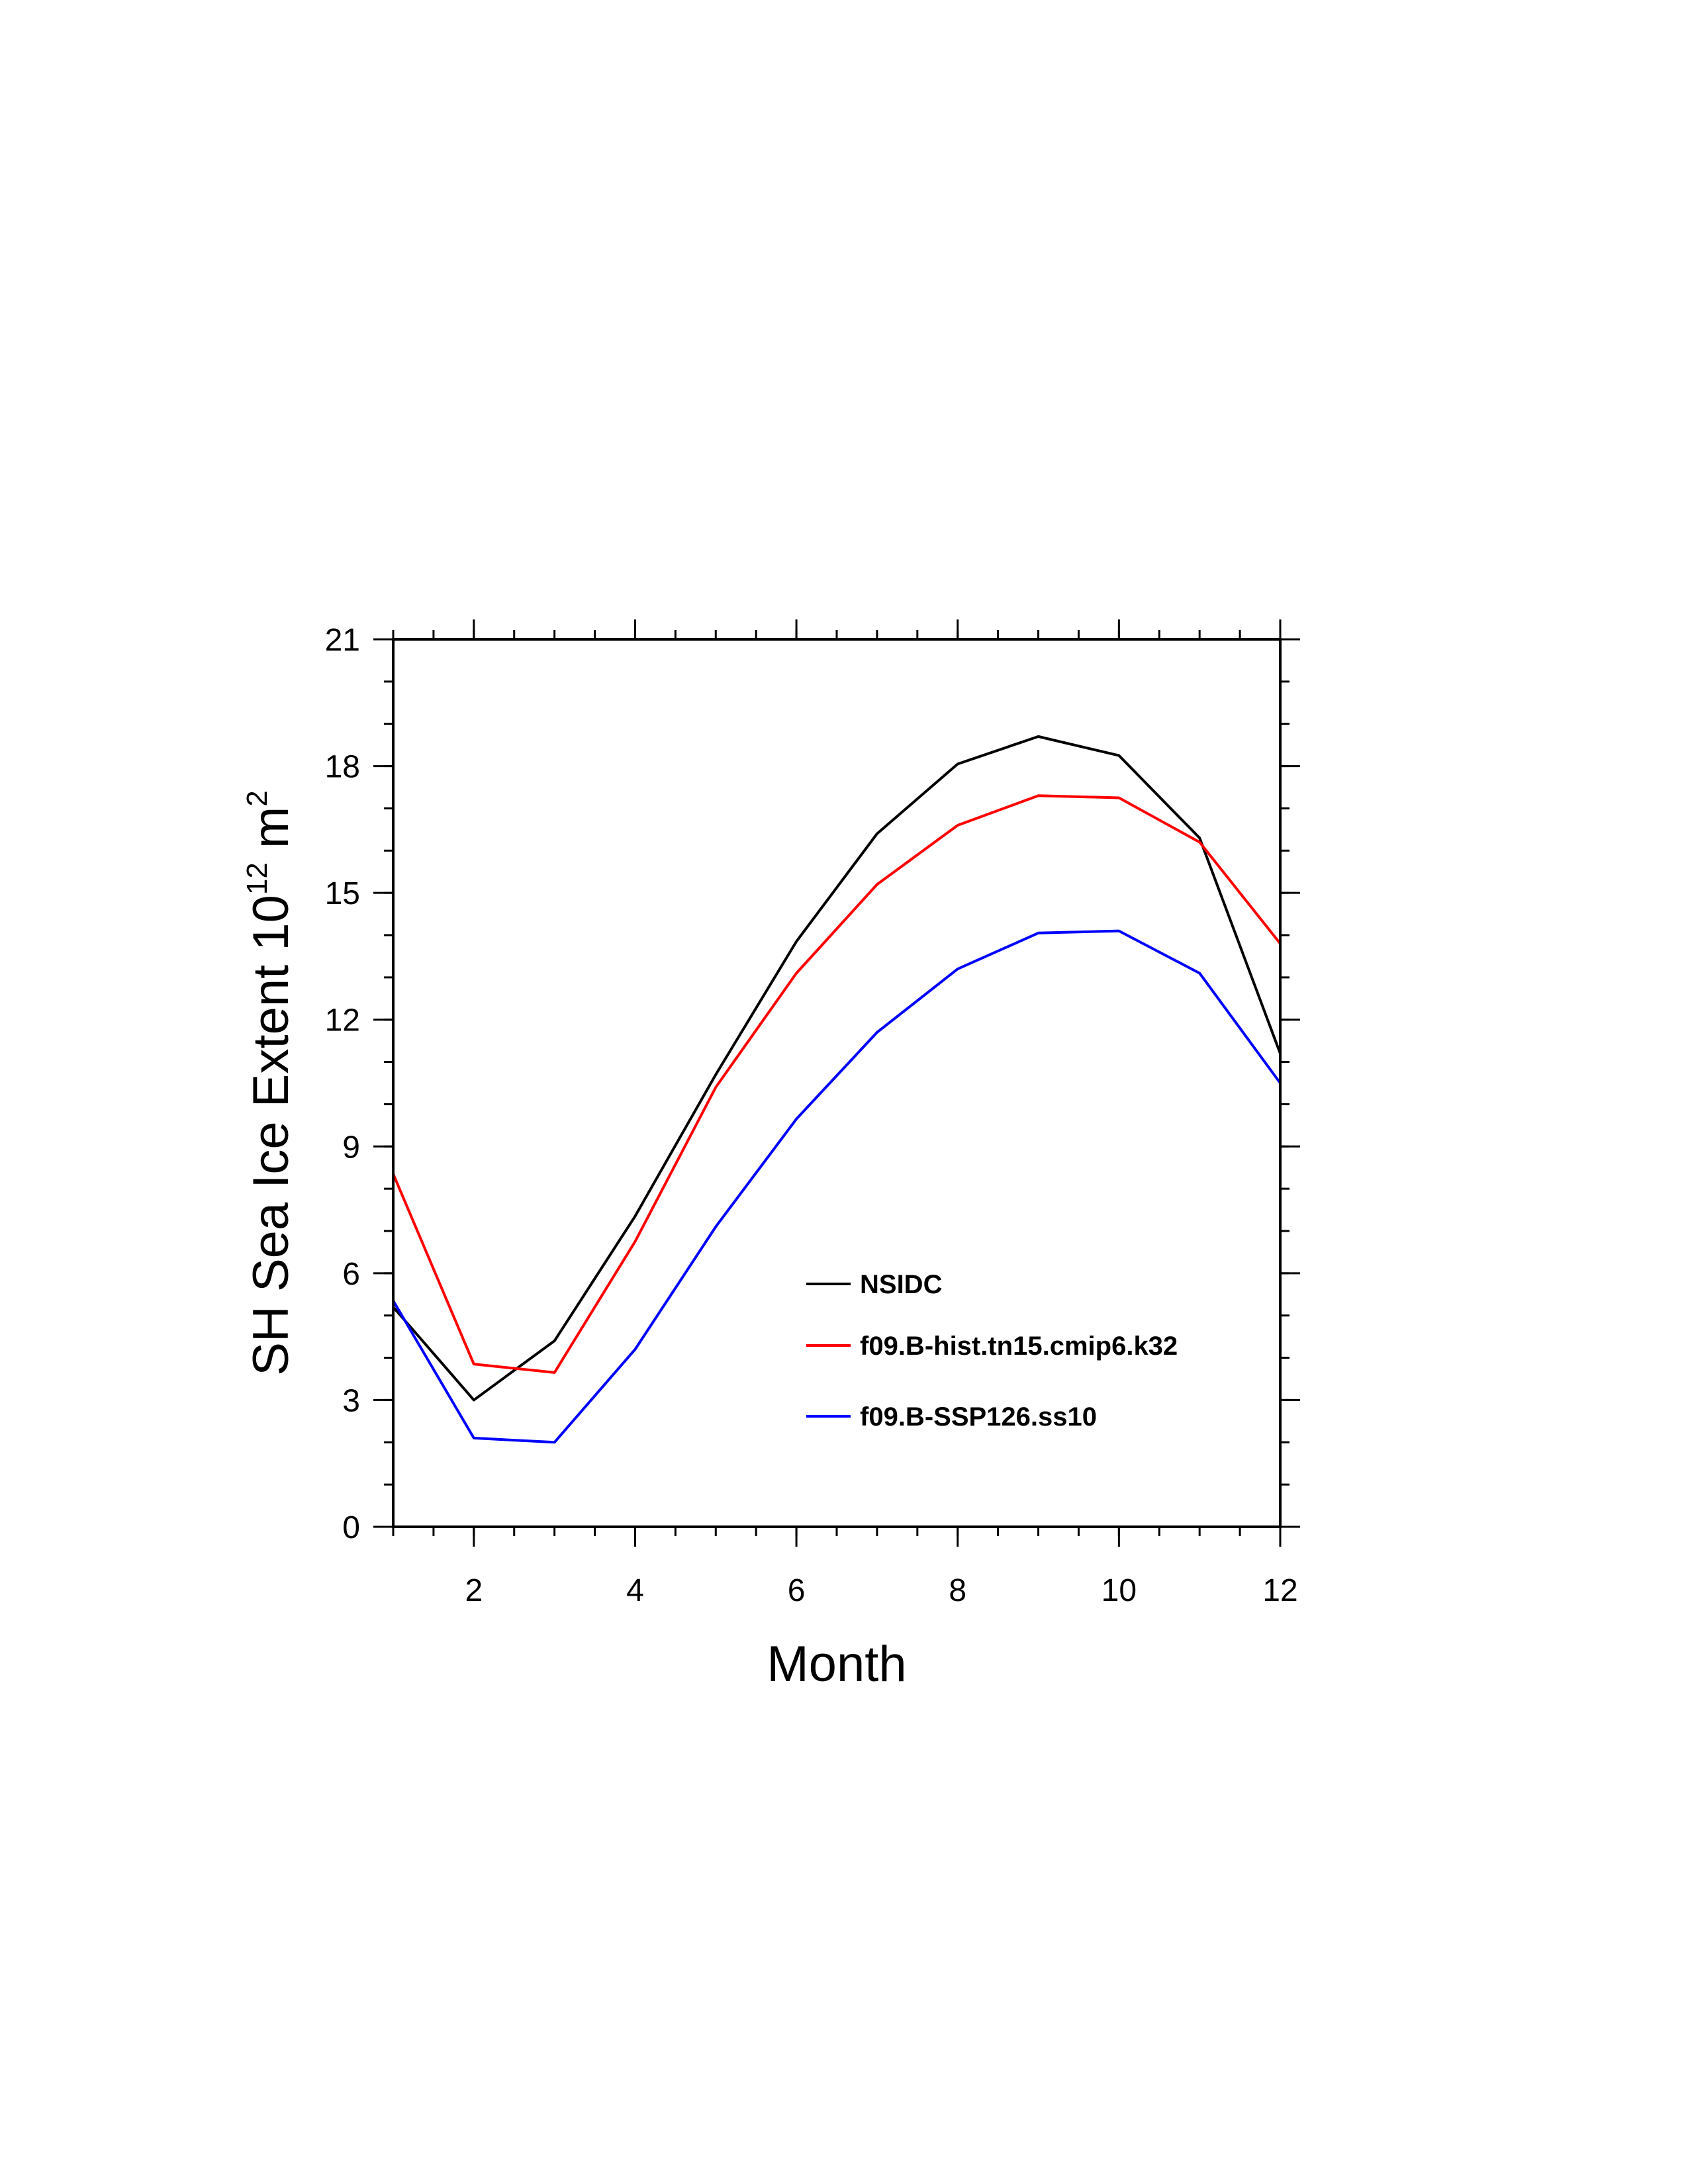 The image size is (1688, 2184). What do you see at coordinates (351, 1274) in the screenshot?
I see `y-tick-label: 6` at bounding box center [351, 1274].